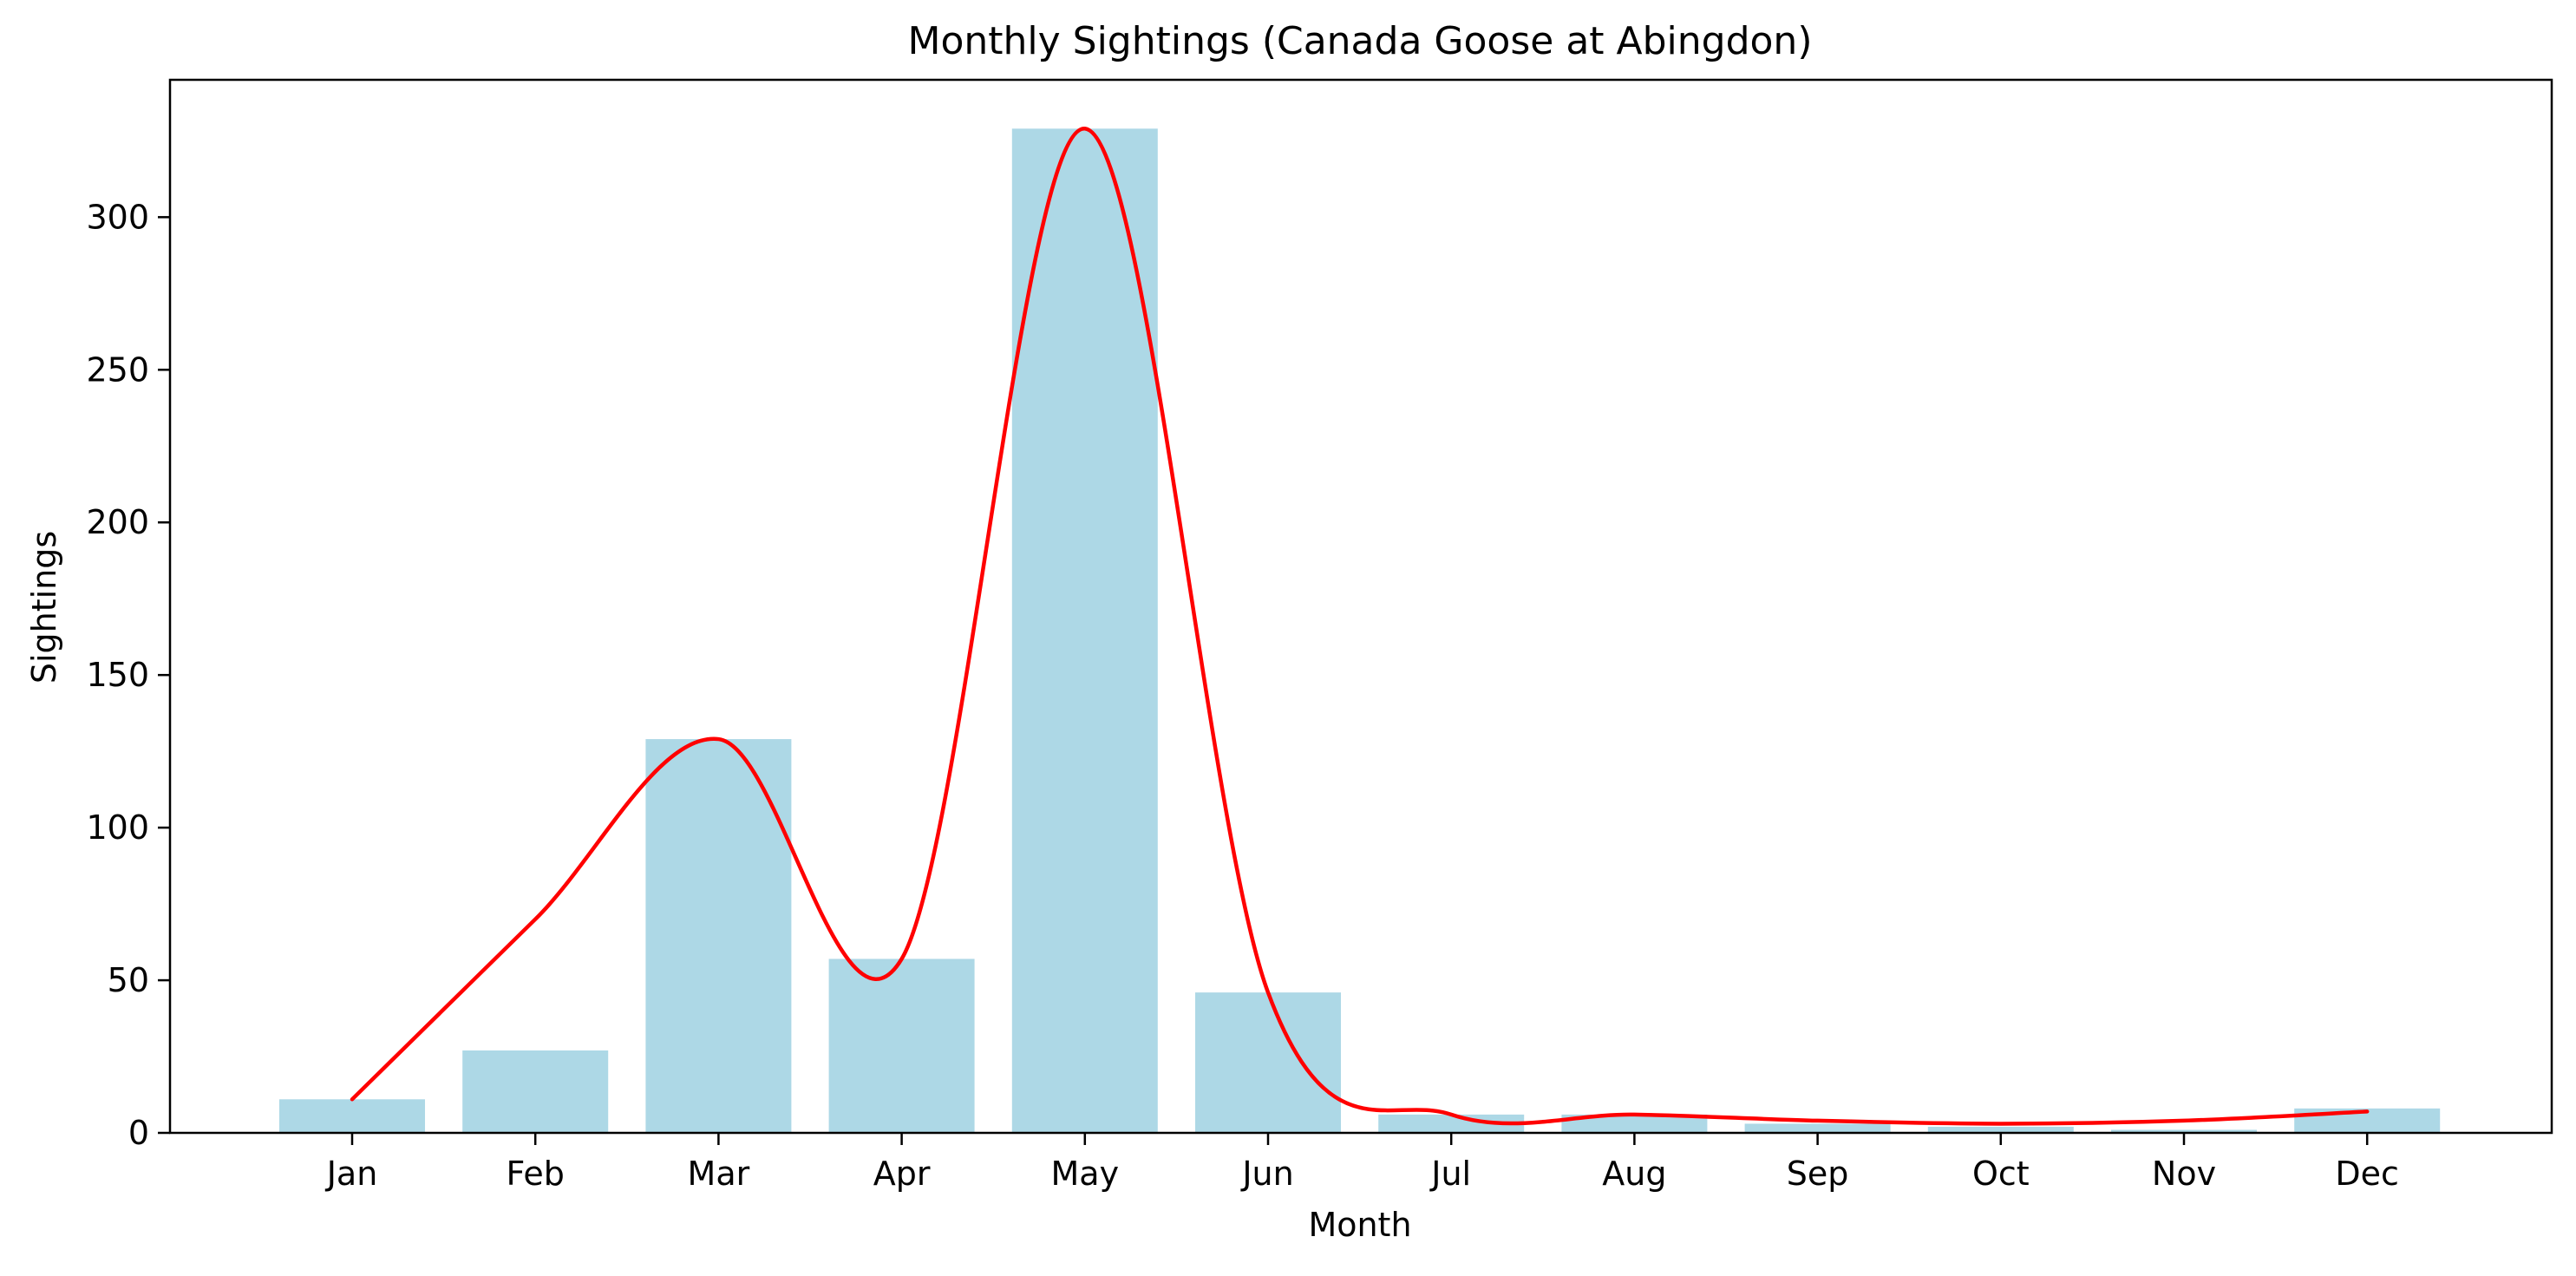 The image size is (2576, 1276). What do you see at coordinates (1451, 1123) in the screenshot?
I see `bar-jul` at bounding box center [1451, 1123].